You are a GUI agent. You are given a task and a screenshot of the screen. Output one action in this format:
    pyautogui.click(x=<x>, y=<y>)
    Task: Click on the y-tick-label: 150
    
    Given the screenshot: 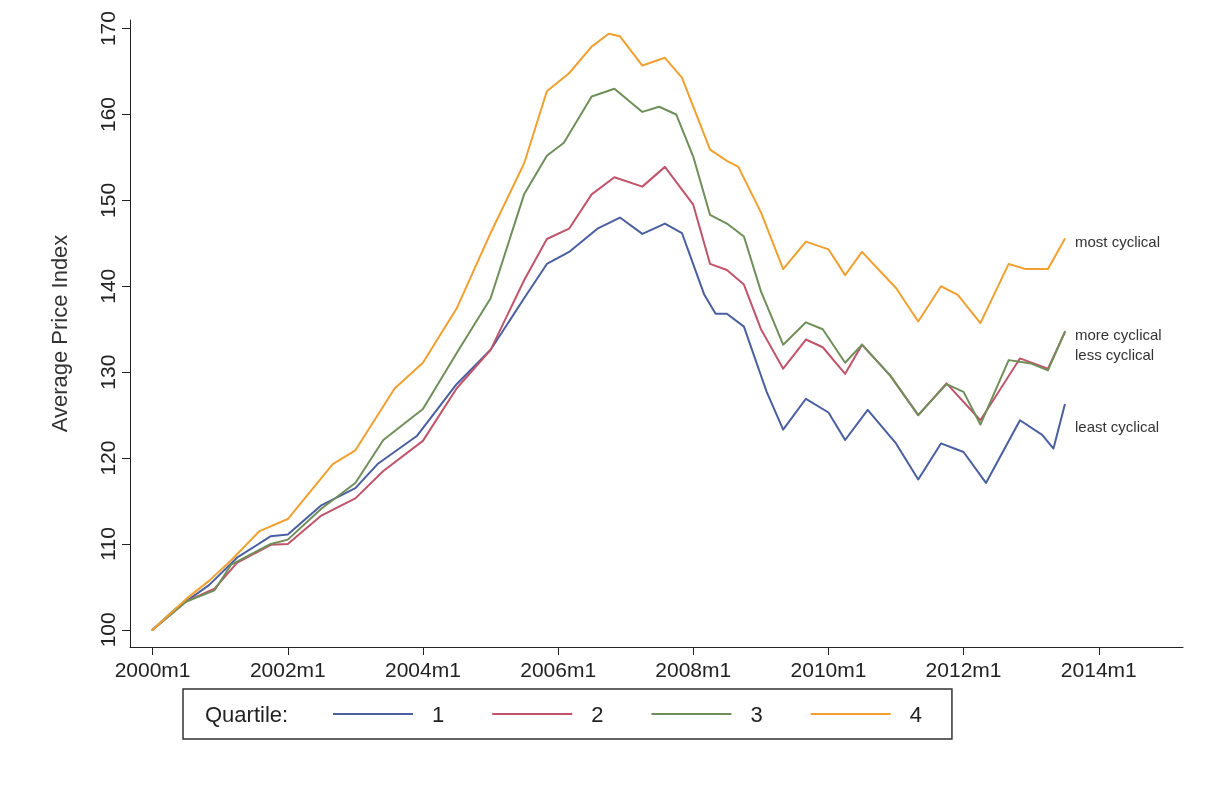 What is the action you would take?
    pyautogui.click(x=107, y=200)
    